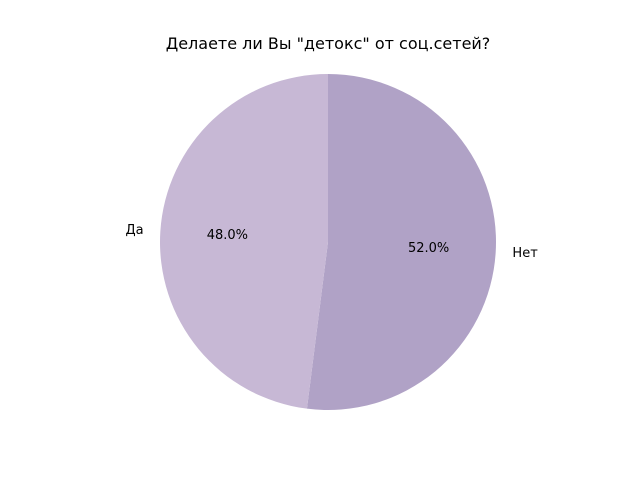 Image resolution: width=640 pixels, height=480 pixels. I want to click on chart-title: Делаете ли Вы "детокс" от соц.сетей?, so click(328, 43).